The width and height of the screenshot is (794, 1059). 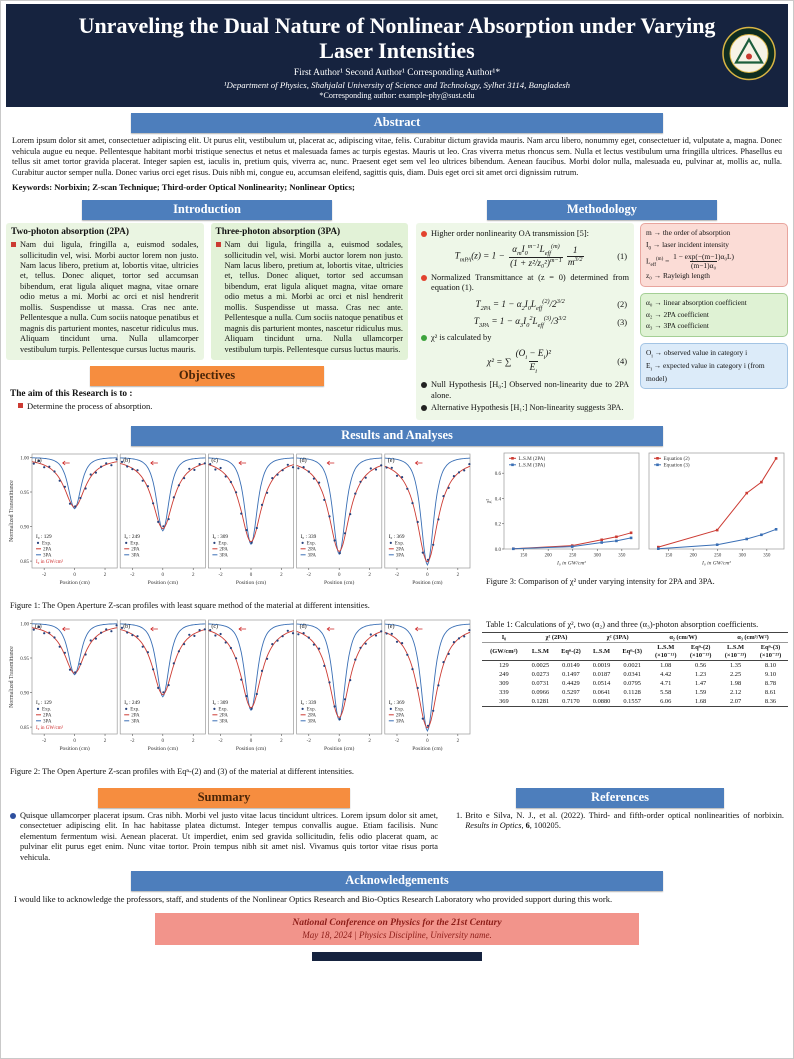 What do you see at coordinates (601, 665) in the screenshot?
I see `table-cell: 0.0019` at bounding box center [601, 665].